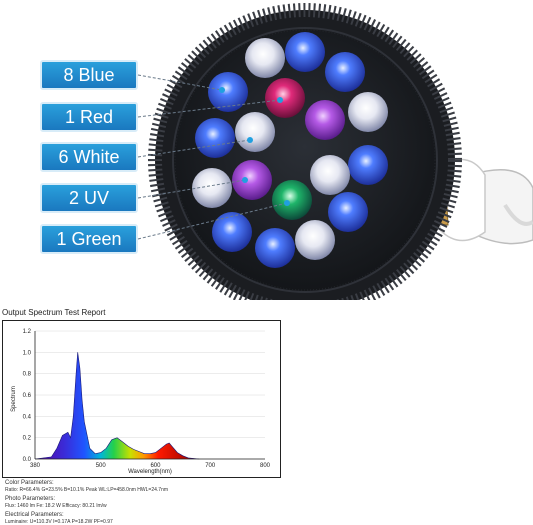 This screenshot has height=525, width=533. What do you see at coordinates (27, 375) in the screenshot?
I see `y-tick-label: 0.8` at bounding box center [27, 375].